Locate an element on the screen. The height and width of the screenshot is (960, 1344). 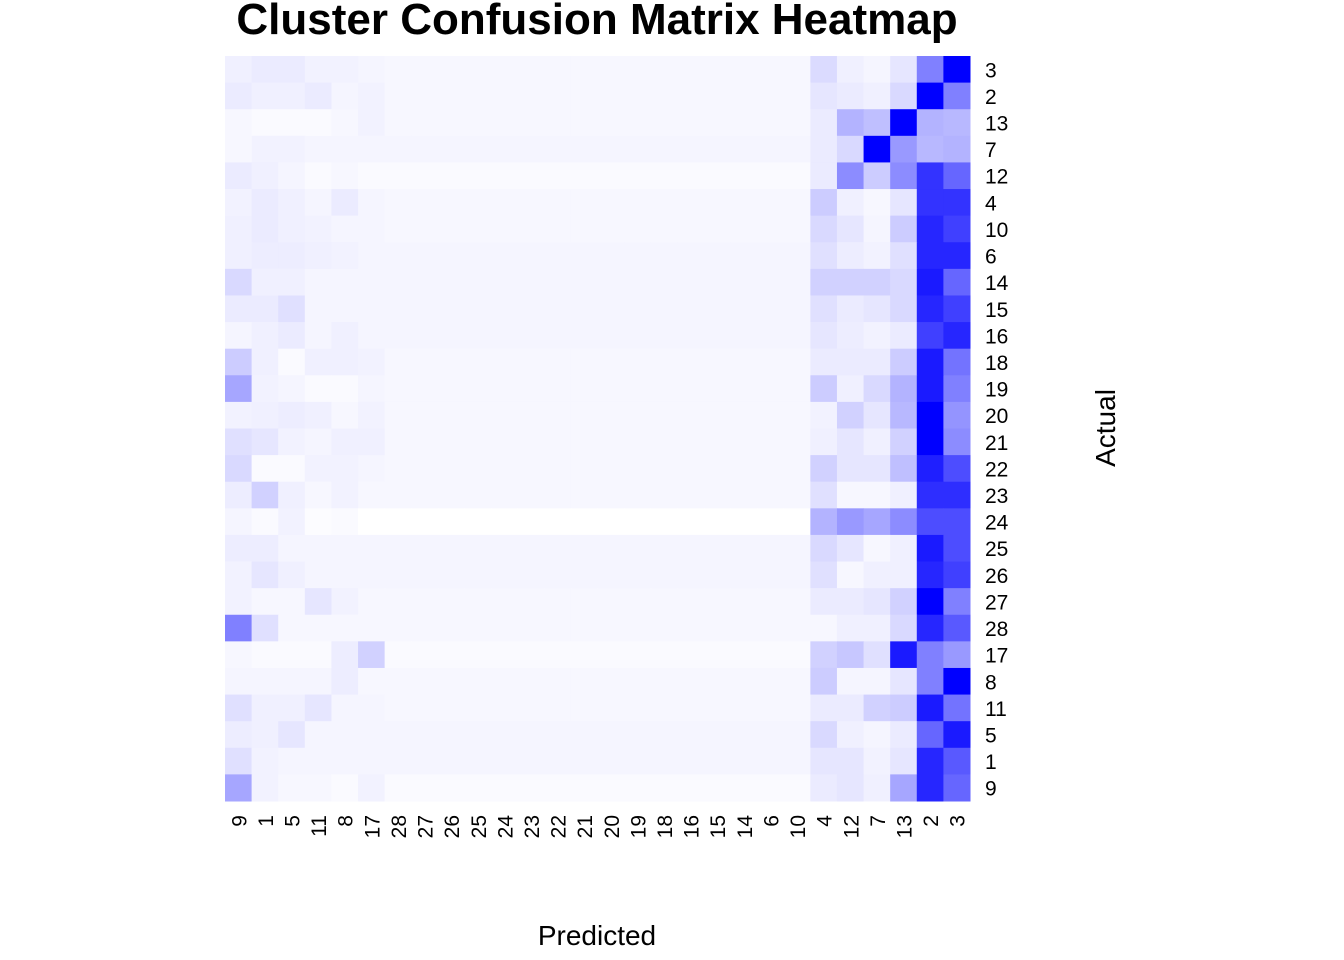
y-tick-label: 8 is located at coordinates (991, 682).